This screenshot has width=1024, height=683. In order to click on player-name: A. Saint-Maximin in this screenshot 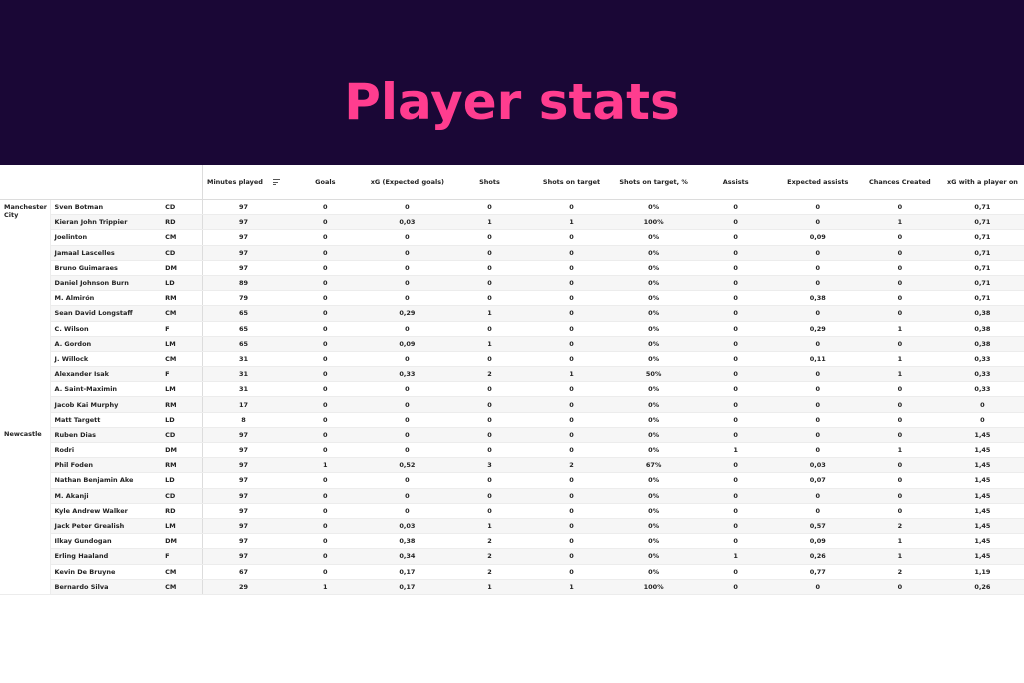, I will do `click(106, 389)`.